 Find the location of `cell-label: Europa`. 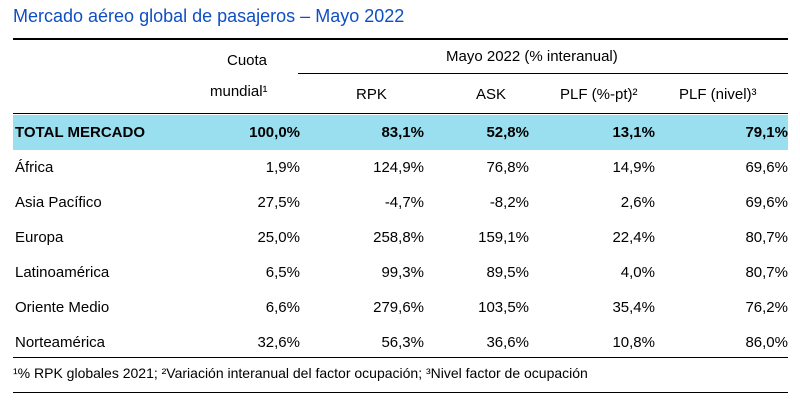

cell-label: Europa is located at coordinates (39, 237).